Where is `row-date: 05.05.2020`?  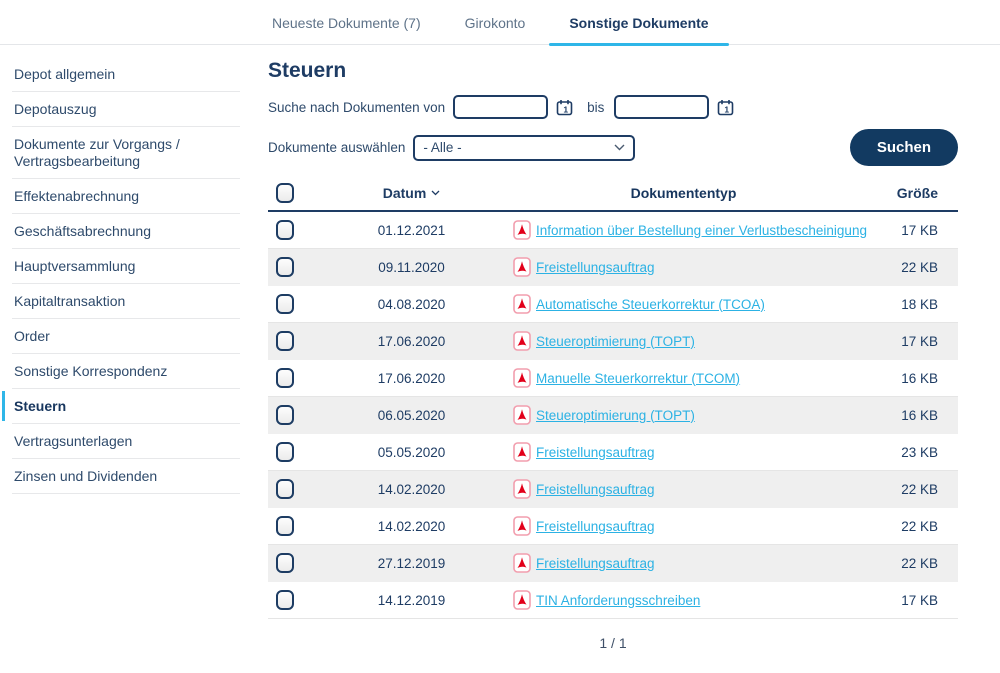
row-date: 05.05.2020 is located at coordinates (411, 452).